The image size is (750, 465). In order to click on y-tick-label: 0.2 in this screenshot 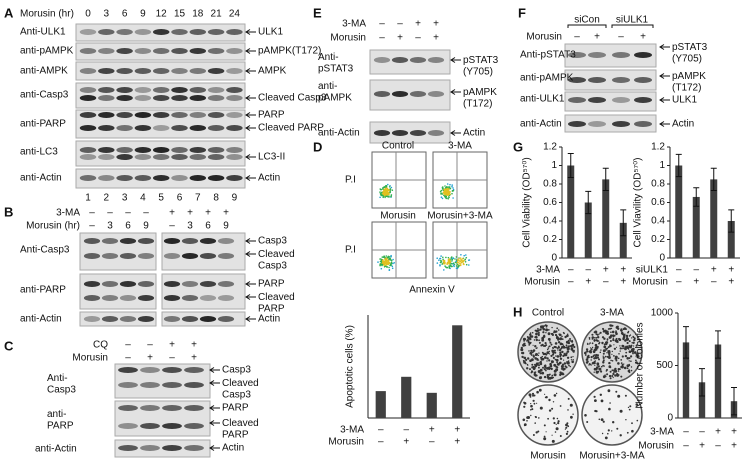, I will do `click(658, 239)`.